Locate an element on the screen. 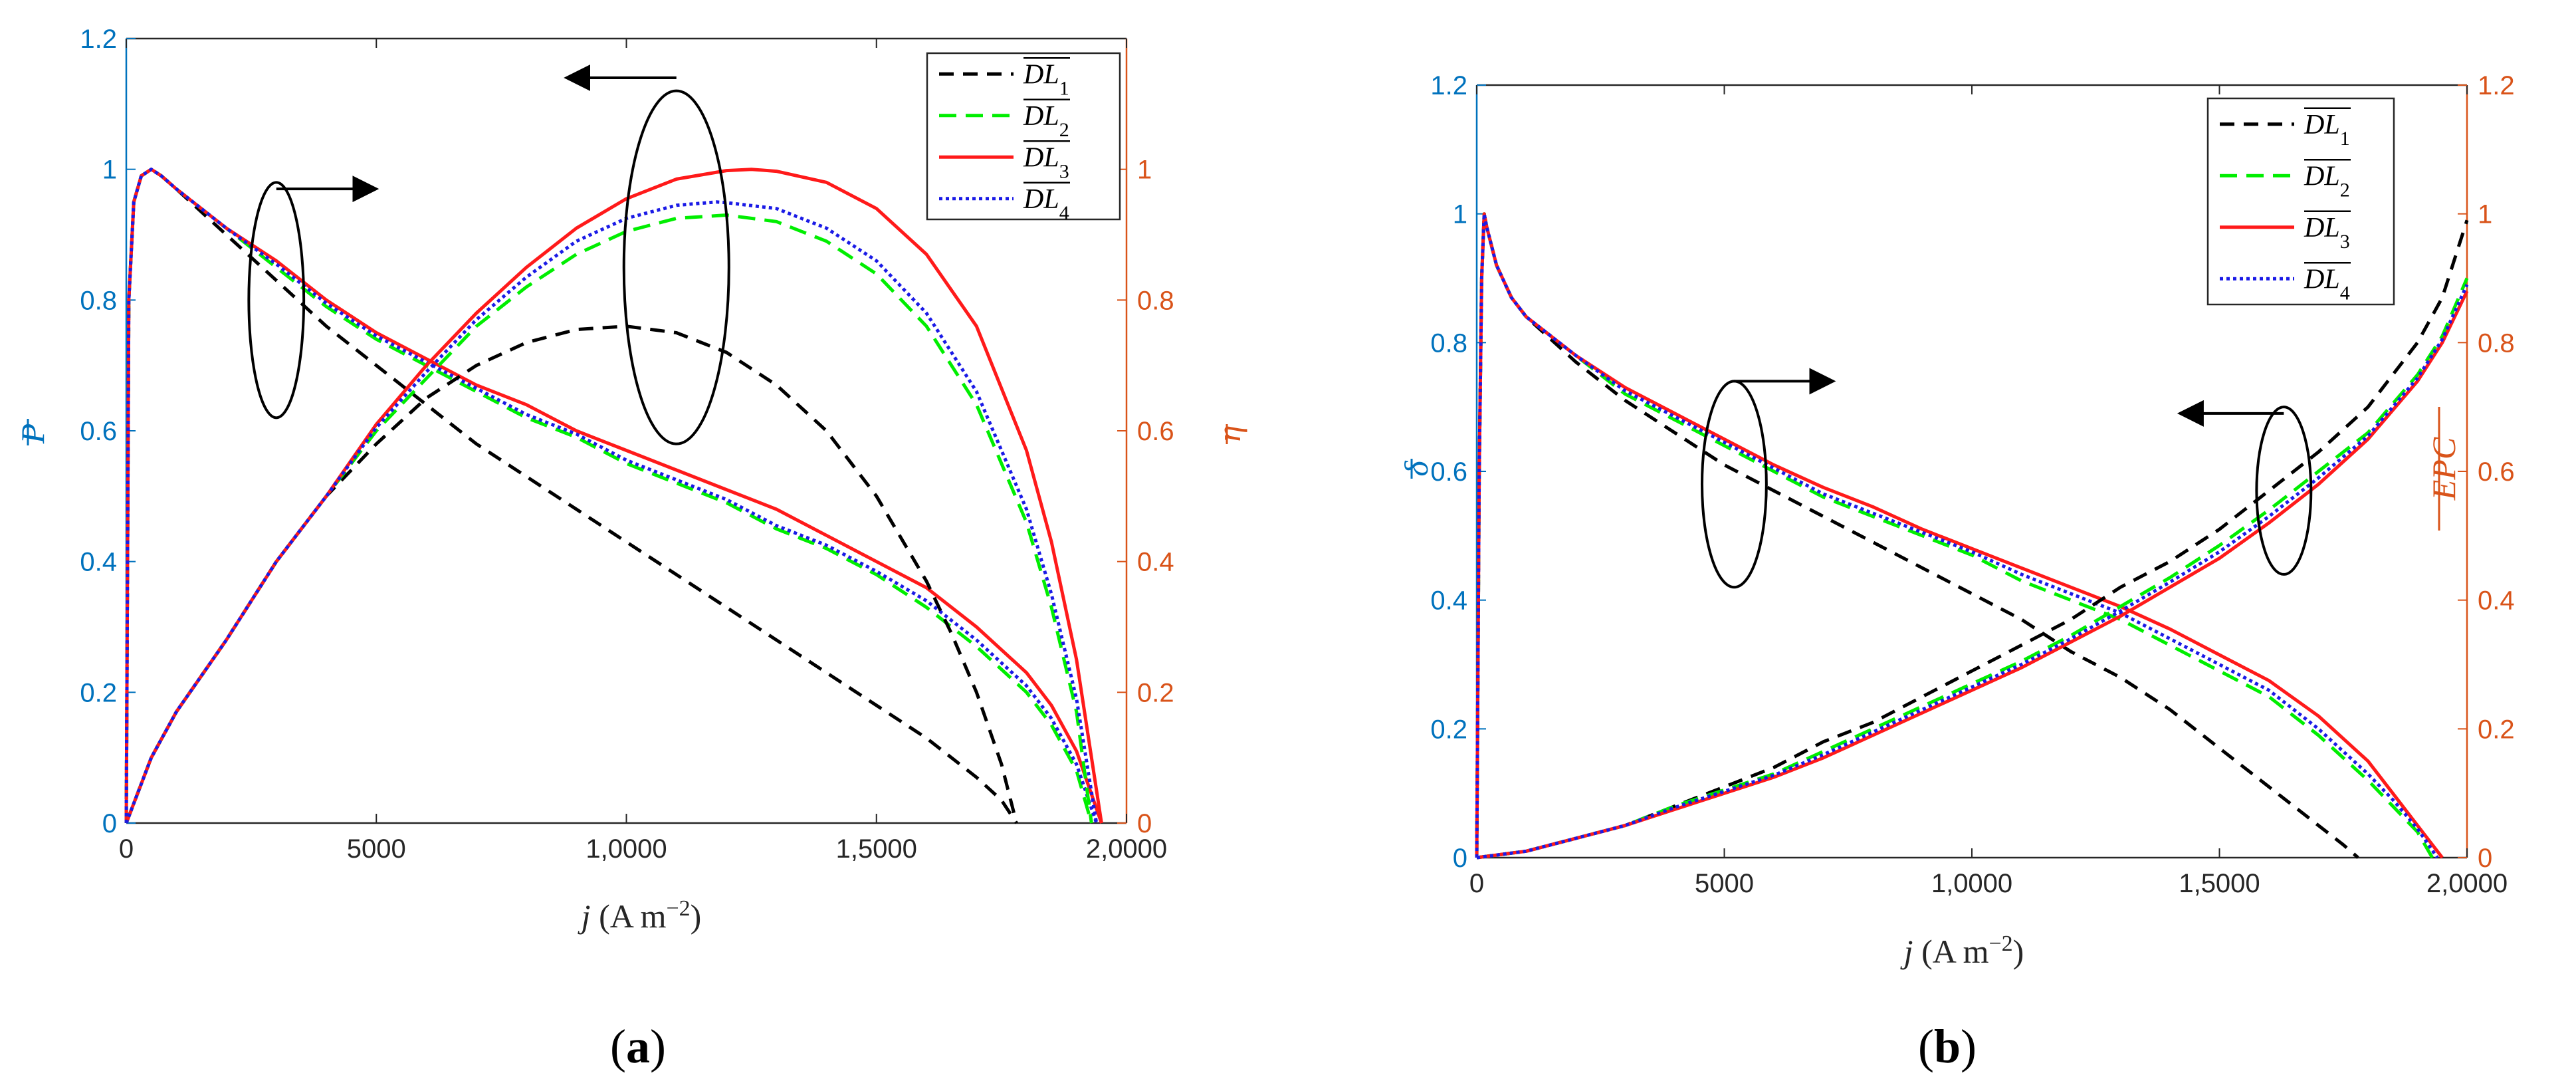 The height and width of the screenshot is (1089, 2576). svg-text: EPC is located at coordinates (2443, 469).